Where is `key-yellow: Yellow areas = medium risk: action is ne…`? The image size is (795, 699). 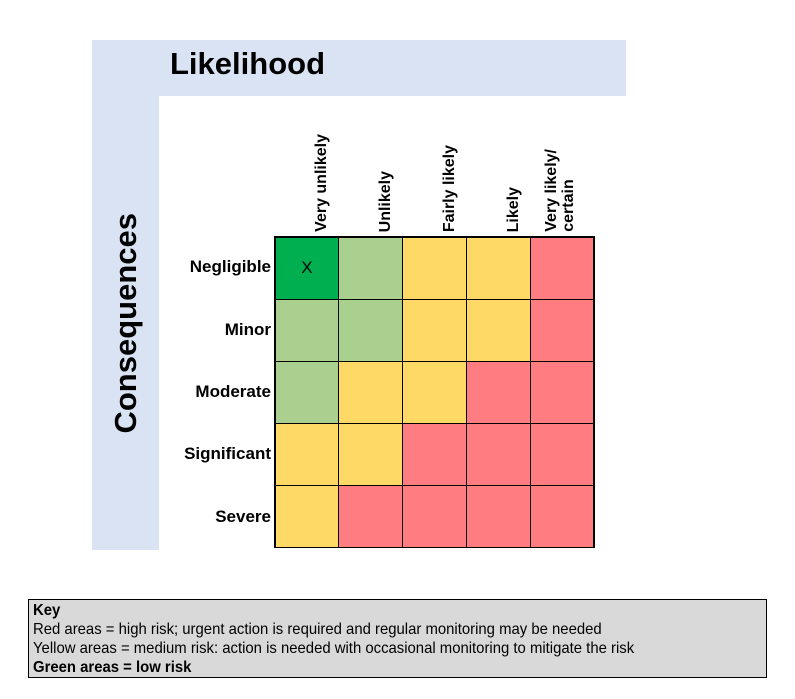 key-yellow: Yellow areas = medium risk: action is ne… is located at coordinates (334, 648).